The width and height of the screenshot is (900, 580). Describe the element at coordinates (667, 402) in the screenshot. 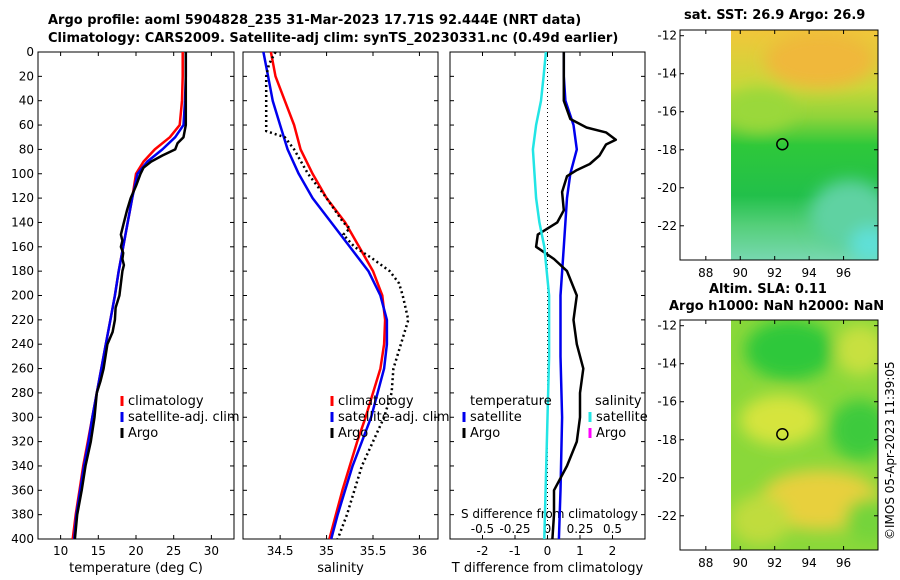

I see `sla-lat-tick-label: -16` at that location.